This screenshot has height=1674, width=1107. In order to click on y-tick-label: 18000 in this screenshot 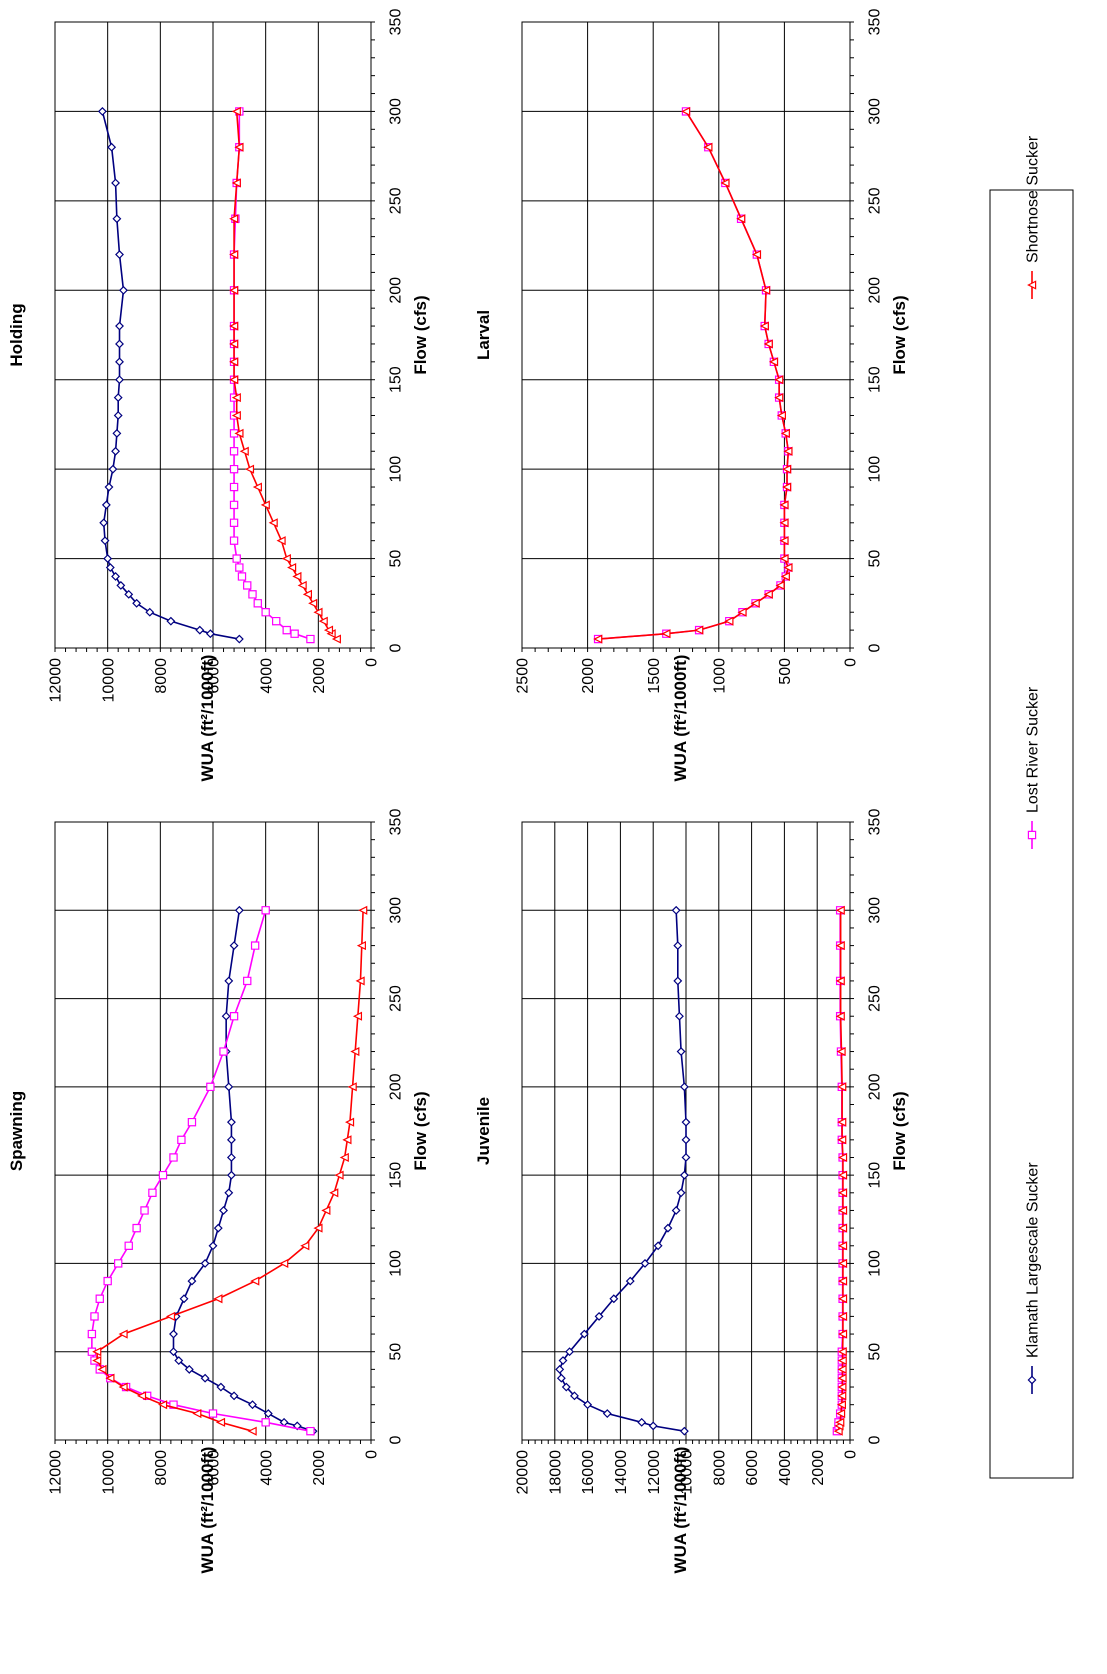, I will do `click(555, 1472)`.